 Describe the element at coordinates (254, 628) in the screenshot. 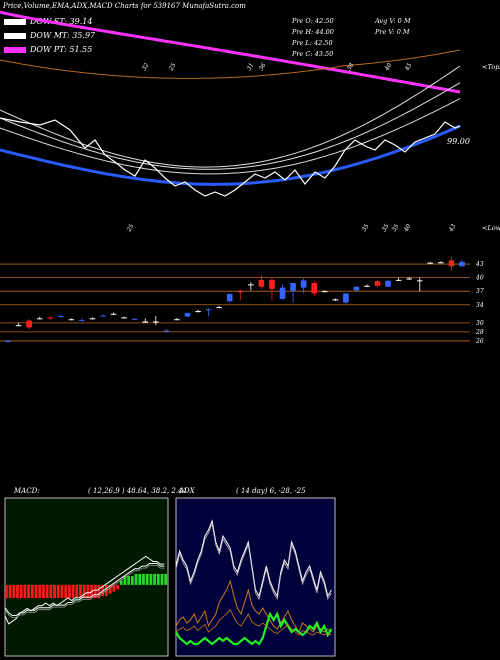

I see `adx-di-line` at that location.